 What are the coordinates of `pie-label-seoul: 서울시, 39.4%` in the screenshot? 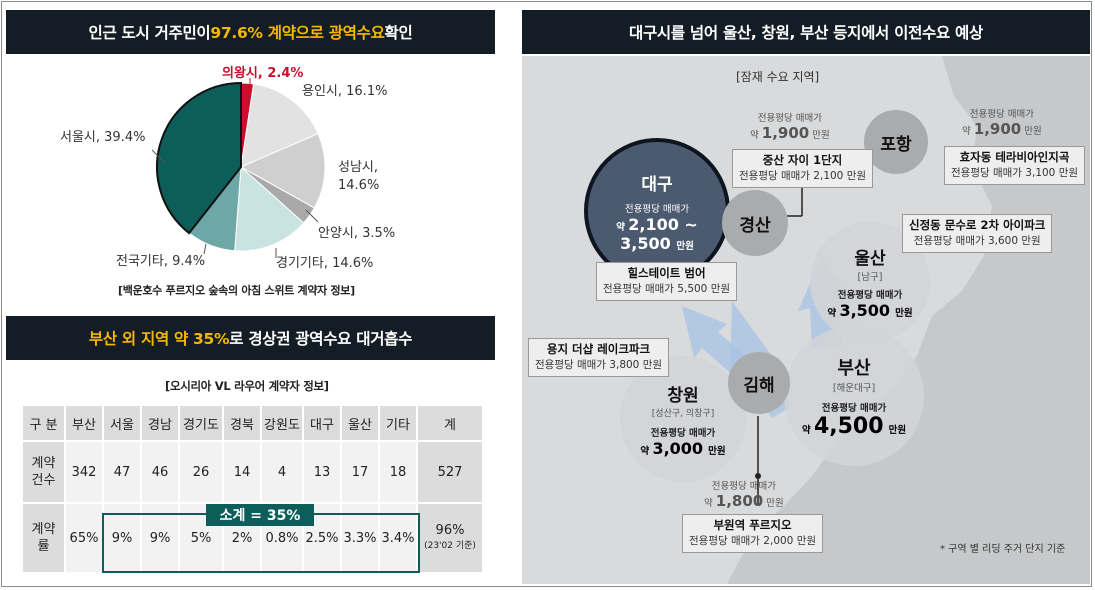 It's located at (103, 137).